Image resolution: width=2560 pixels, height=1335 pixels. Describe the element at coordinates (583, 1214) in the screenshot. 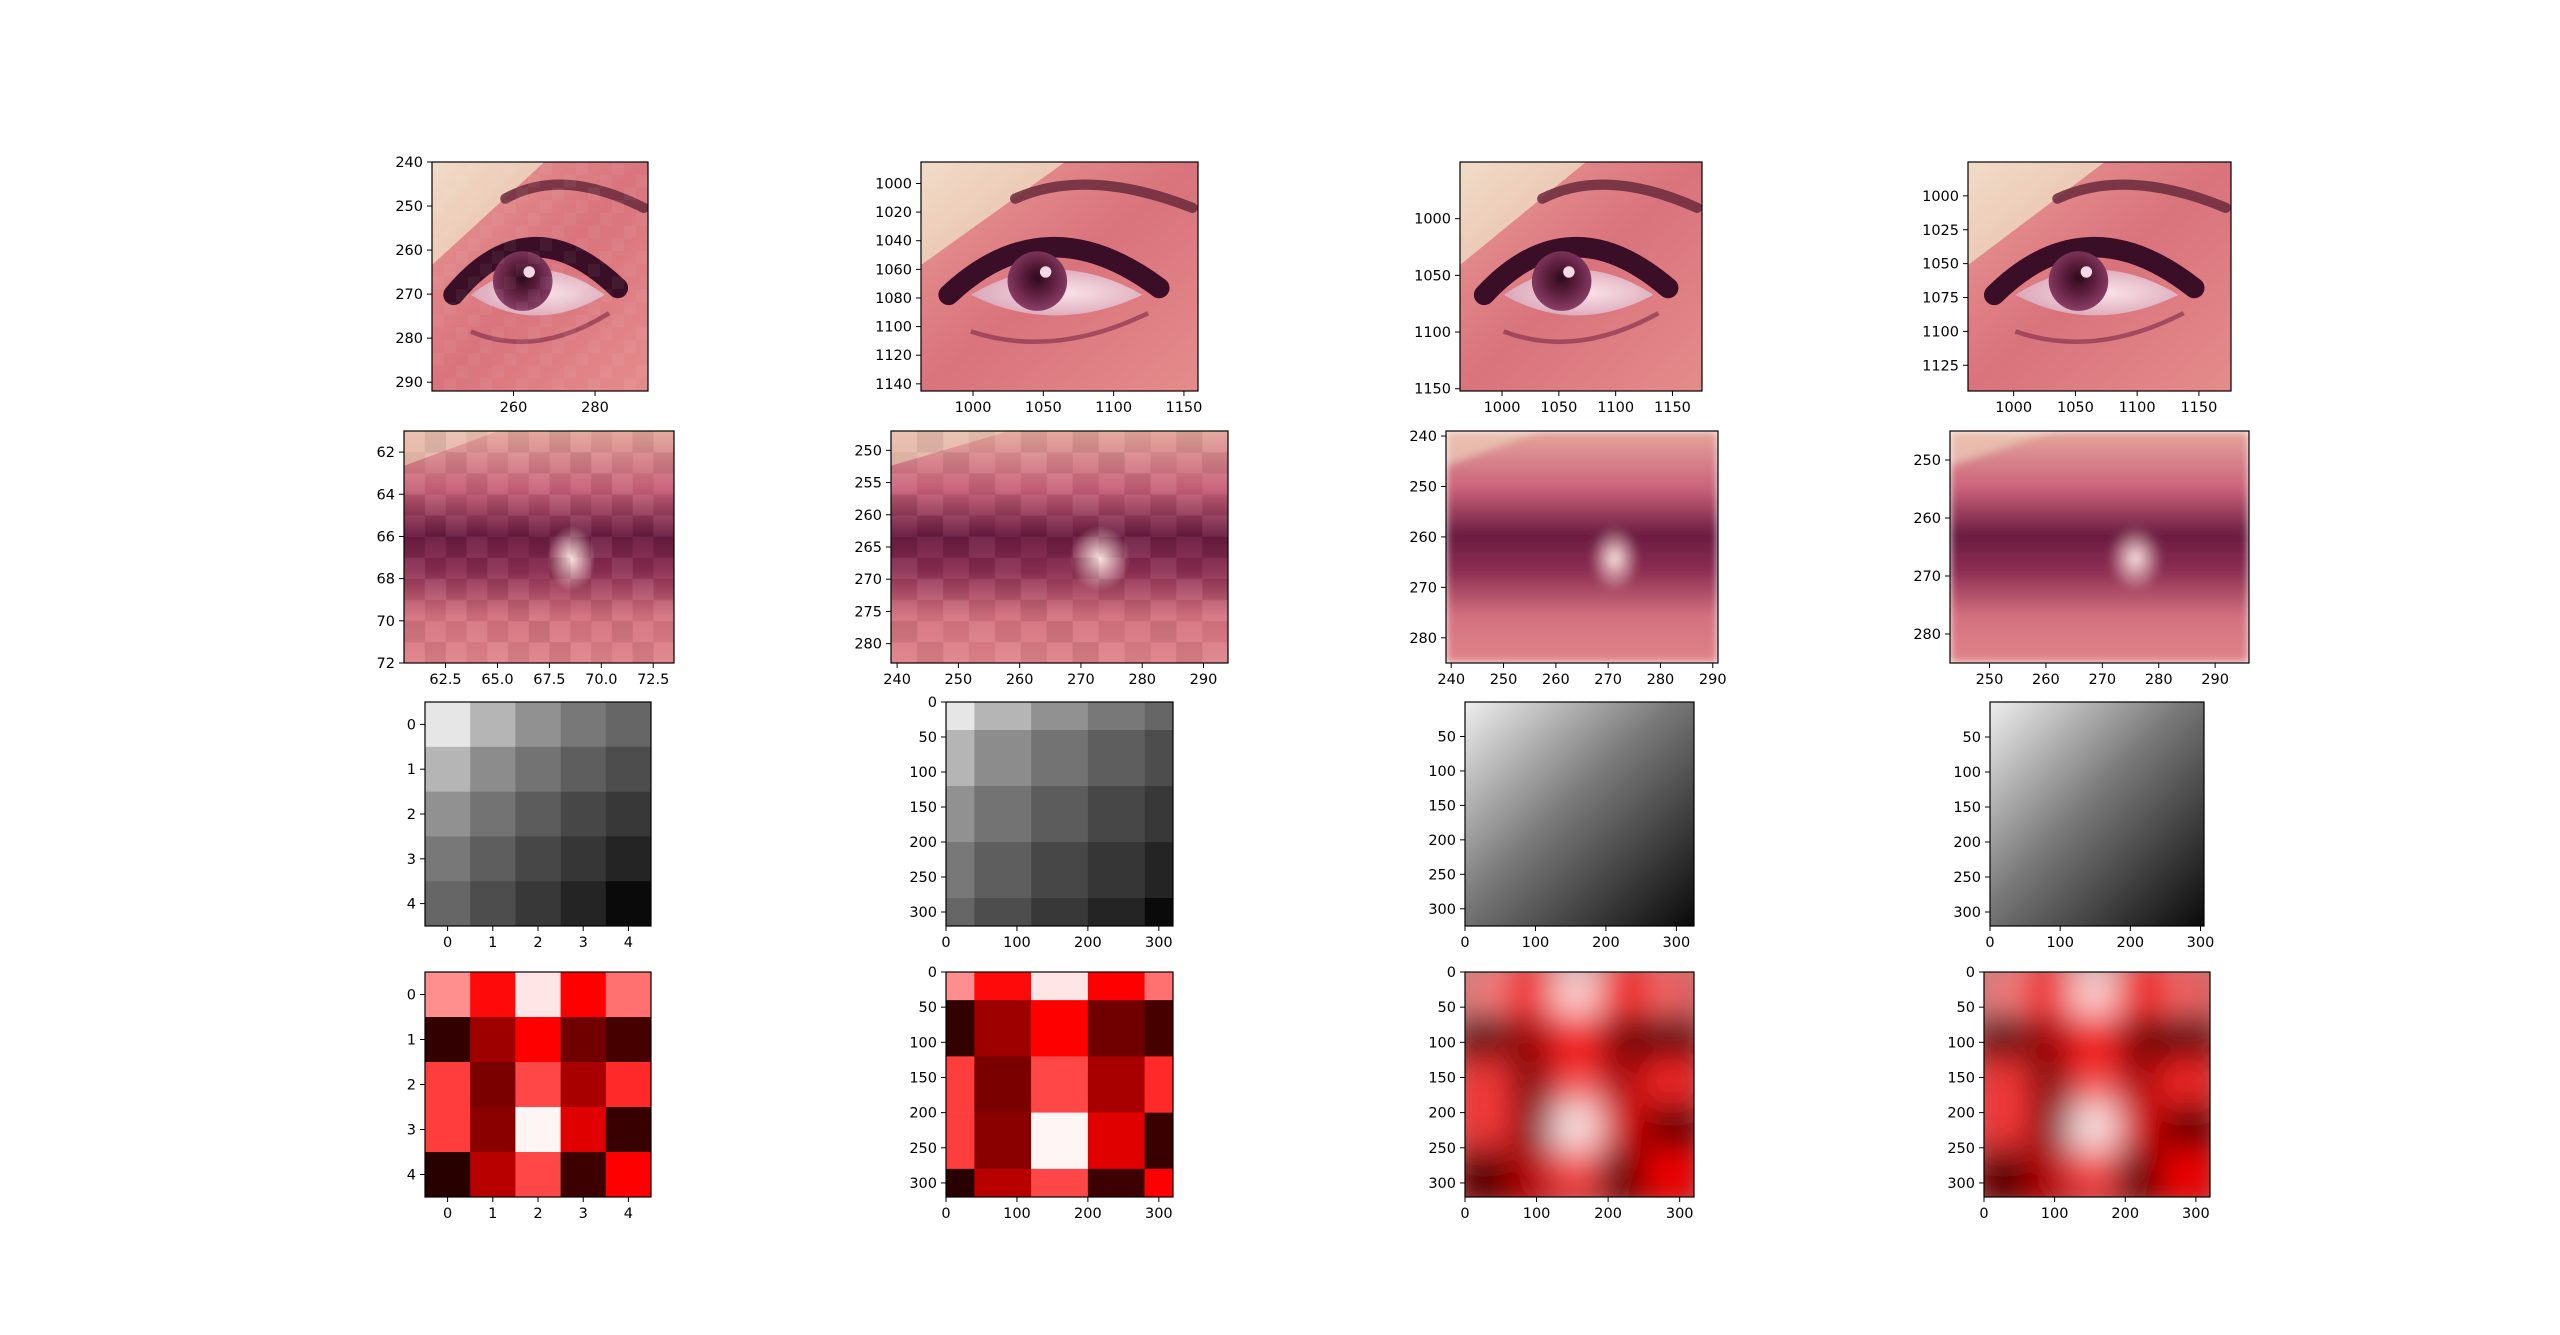

I see `x-tick-label: 3` at that location.